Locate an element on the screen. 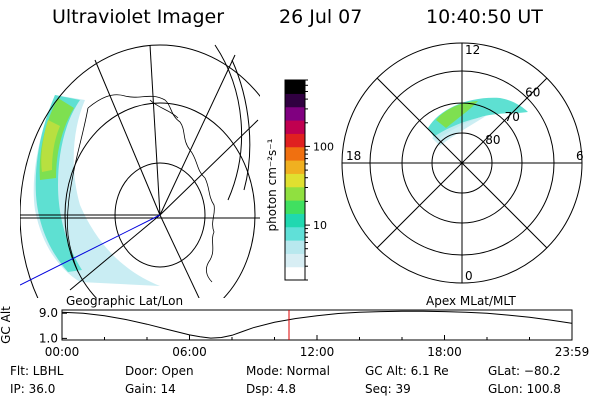 The width and height of the screenshot is (600, 400). mlt-label: 18 is located at coordinates (353, 156).